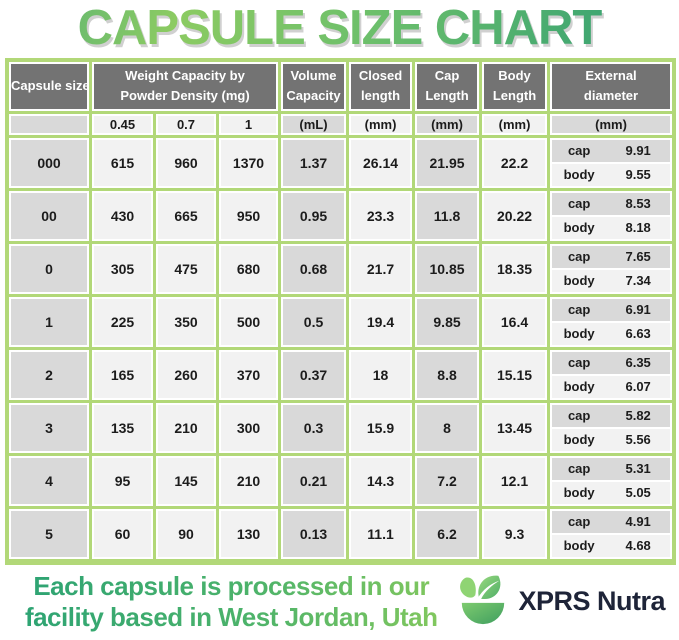 The height and width of the screenshot is (640, 679). What do you see at coordinates (381, 374) in the screenshot?
I see `cell-closed: 18` at bounding box center [381, 374].